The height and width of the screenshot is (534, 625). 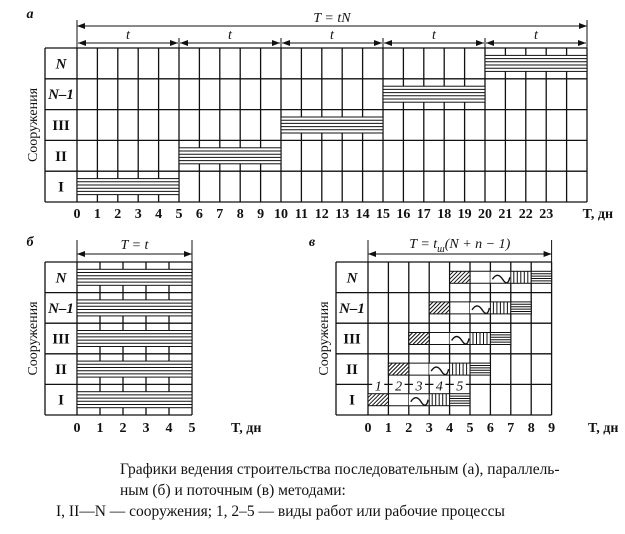 What do you see at coordinates (444, 214) in the screenshot?
I see `tick-label: 18` at bounding box center [444, 214].